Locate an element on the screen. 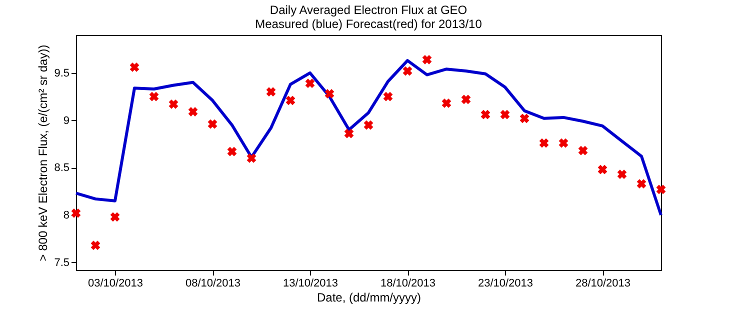 The height and width of the screenshot is (324, 756). x-tick-label: 18/10/2013 is located at coordinates (408, 284).